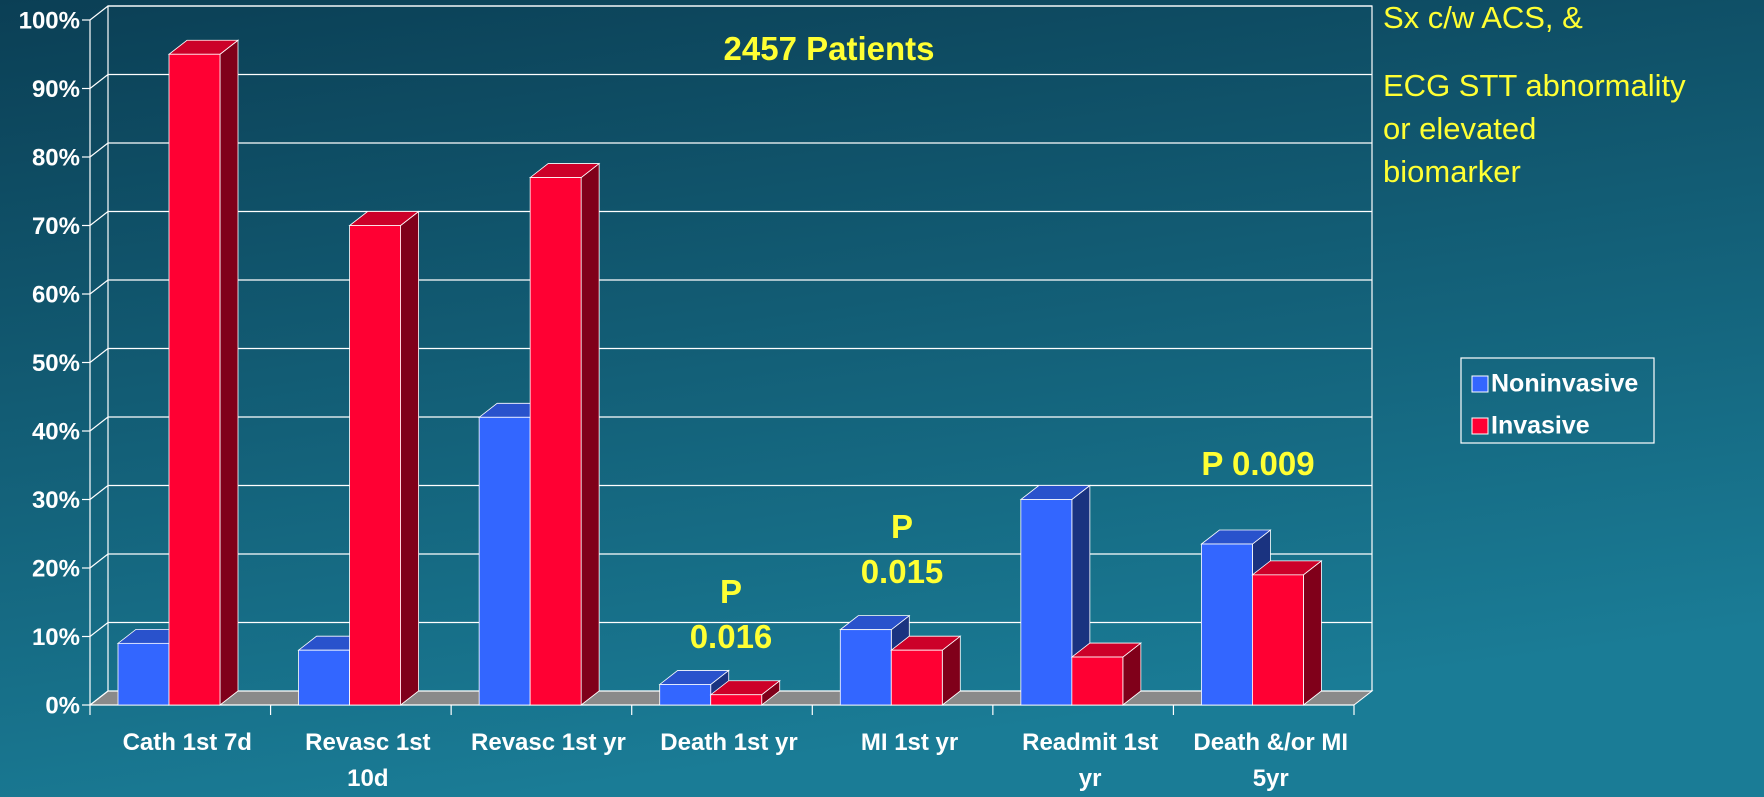 The width and height of the screenshot is (1764, 797). Describe the element at coordinates (1257, 463) in the screenshot. I see `annotation: P 0.009` at that location.